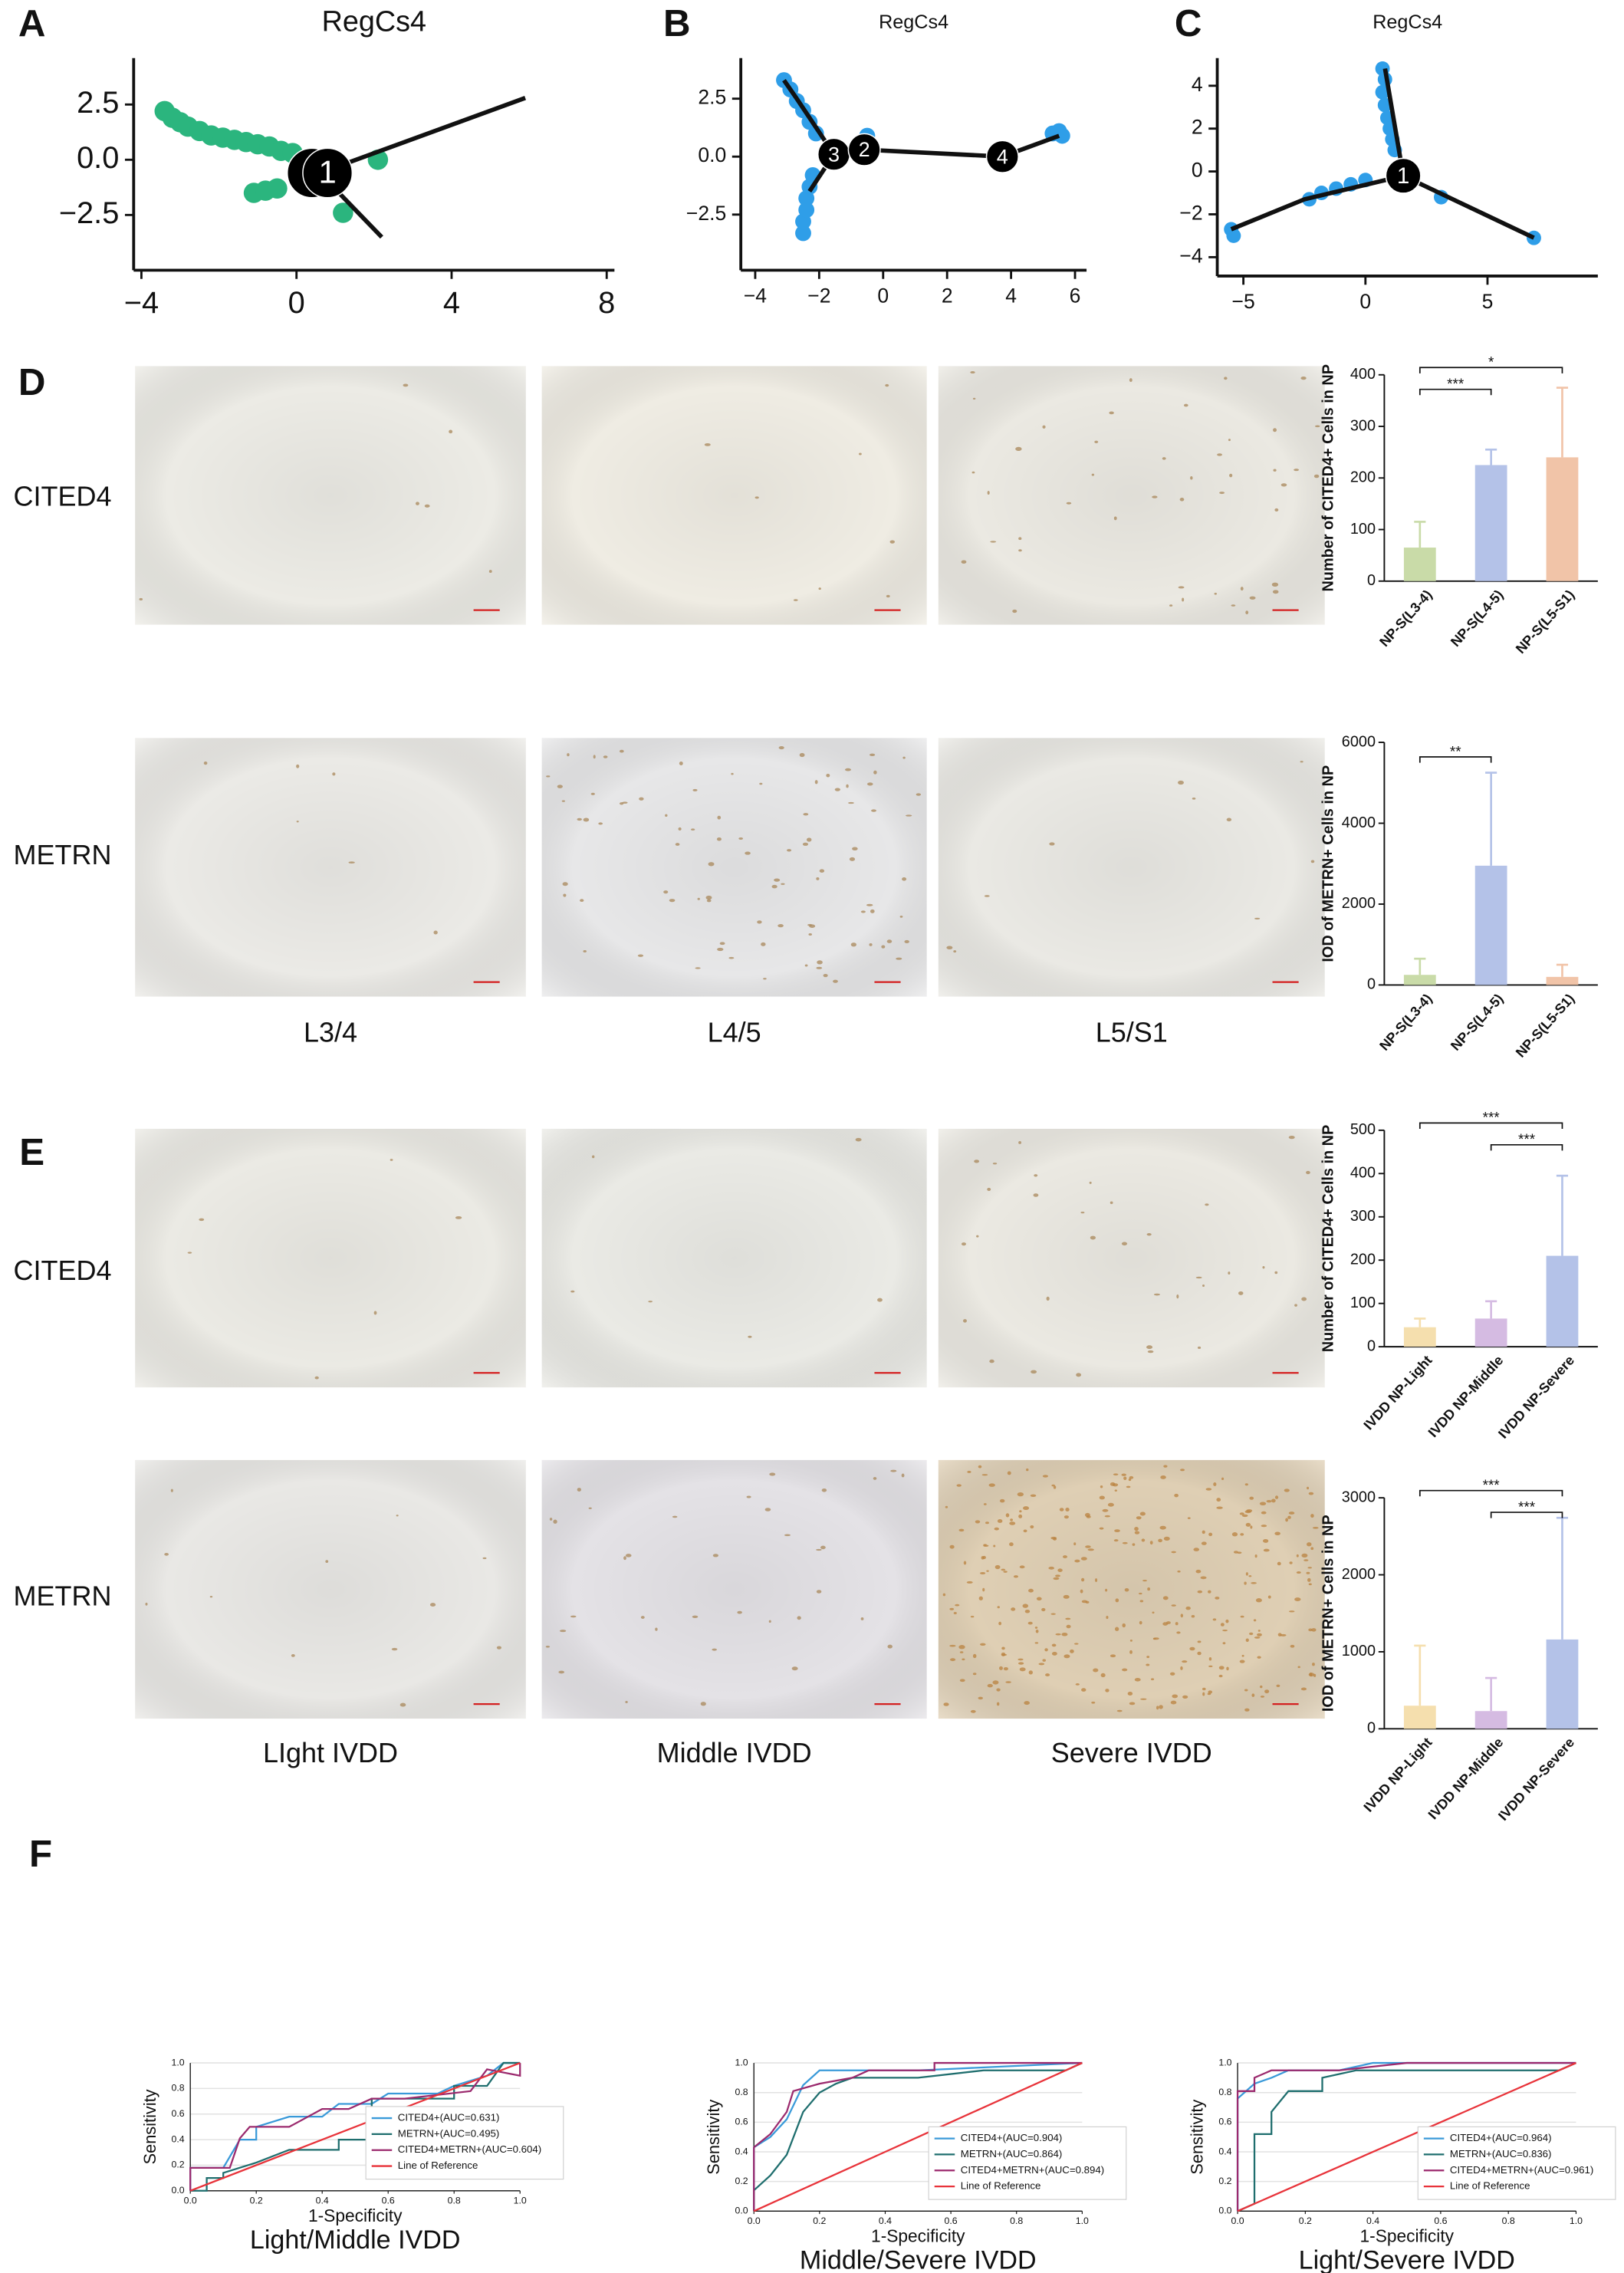 The height and width of the screenshot is (2273, 1624). What do you see at coordinates (1477, 618) in the screenshot?
I see `x-tick-label: NP-S(L4-5)` at bounding box center [1477, 618].